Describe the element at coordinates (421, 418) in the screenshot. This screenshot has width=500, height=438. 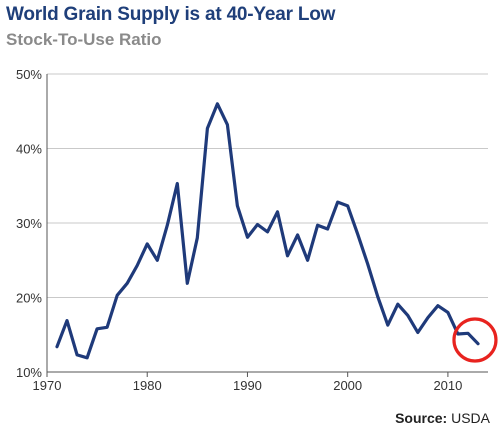
I see `source-label: Source:` at that location.